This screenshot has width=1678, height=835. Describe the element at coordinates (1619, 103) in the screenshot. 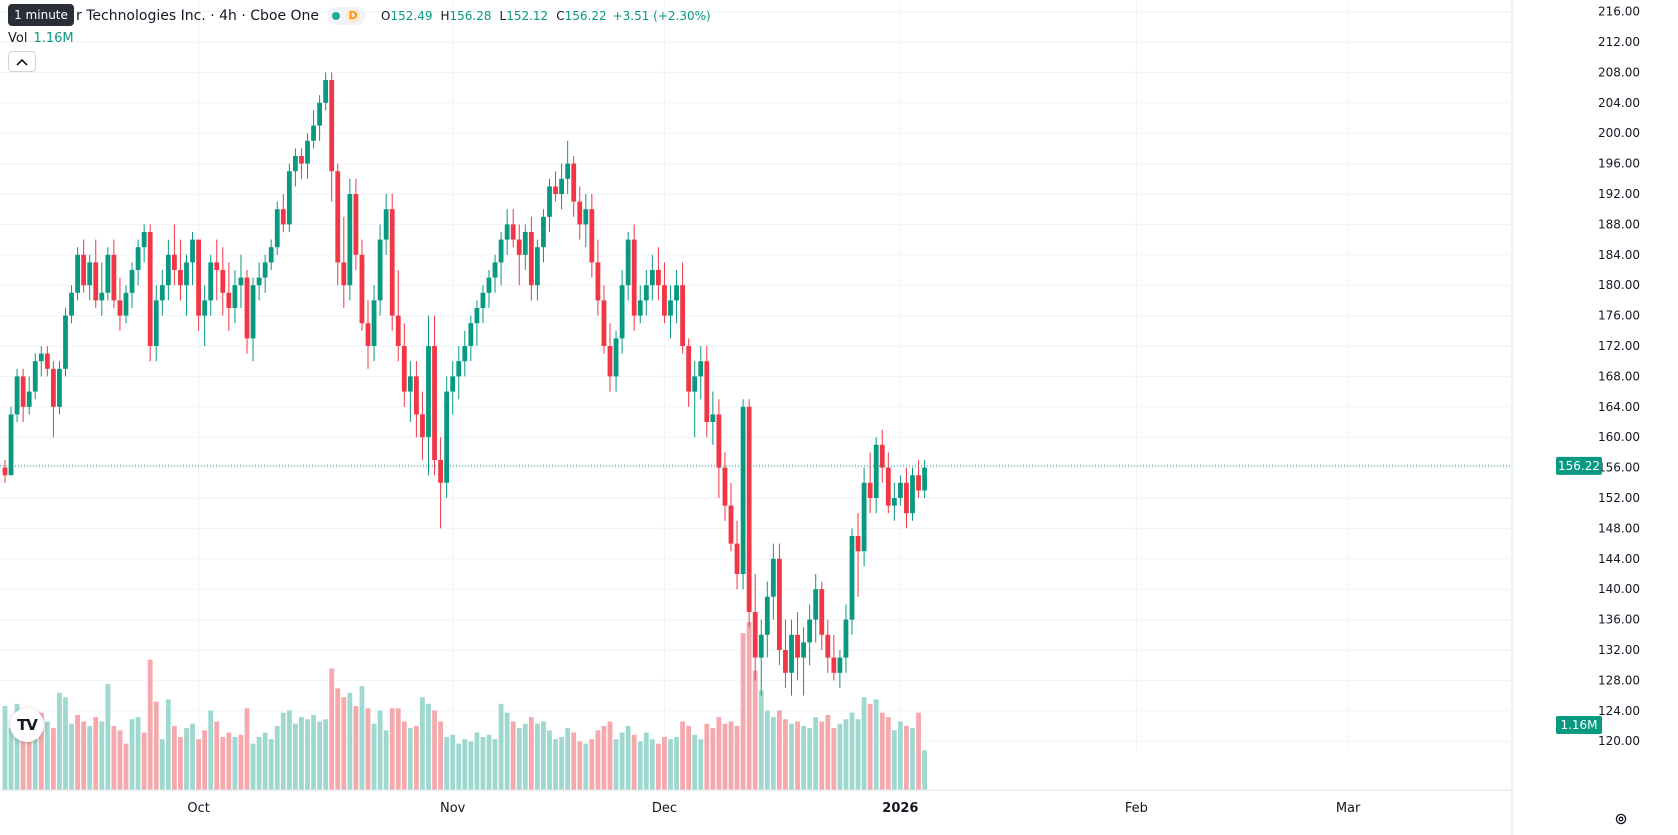

I see `price-tick-label: 204.00` at that location.